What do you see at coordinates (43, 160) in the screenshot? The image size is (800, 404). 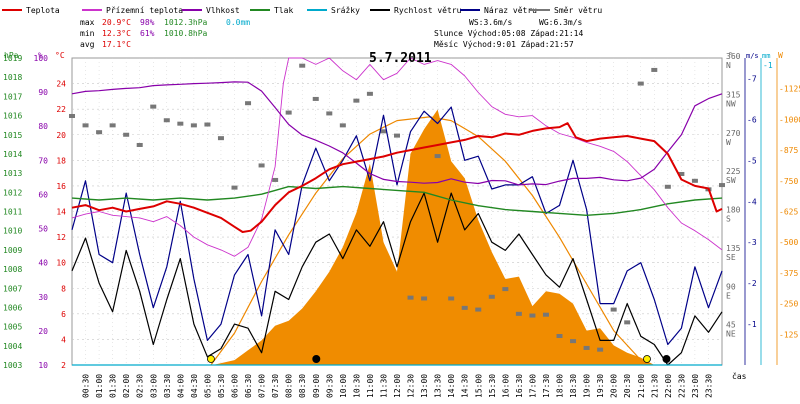 I see `humidity-tick-label: 70` at bounding box center [43, 160].